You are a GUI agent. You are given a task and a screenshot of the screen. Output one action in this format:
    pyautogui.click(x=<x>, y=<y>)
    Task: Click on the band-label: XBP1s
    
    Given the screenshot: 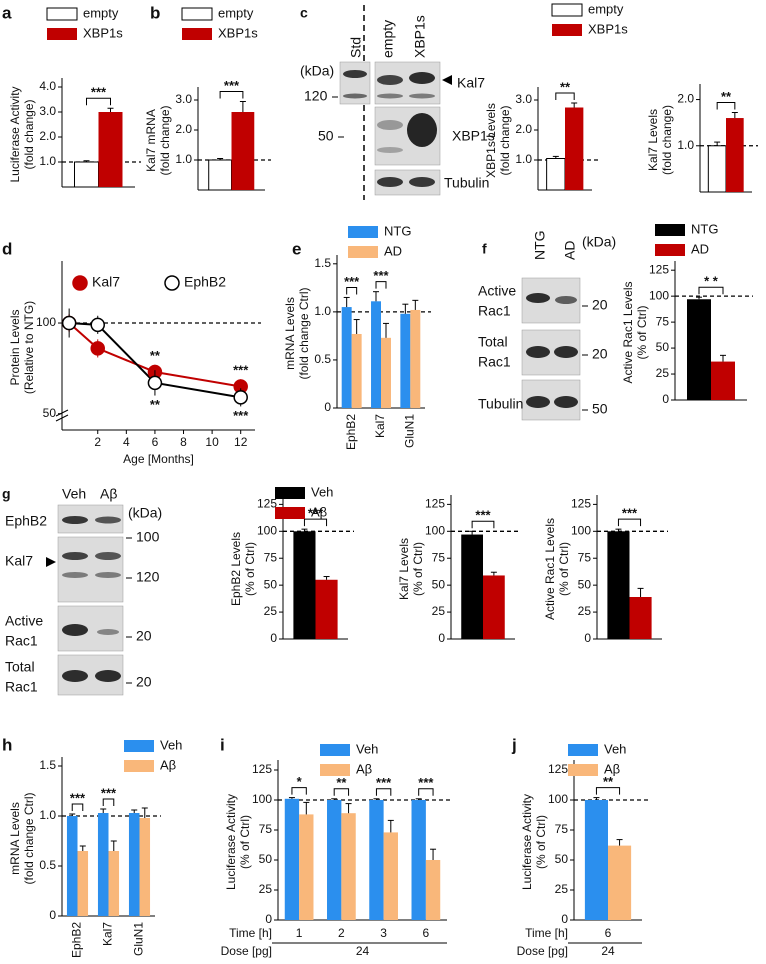 What is the action you would take?
    pyautogui.click(x=473, y=136)
    